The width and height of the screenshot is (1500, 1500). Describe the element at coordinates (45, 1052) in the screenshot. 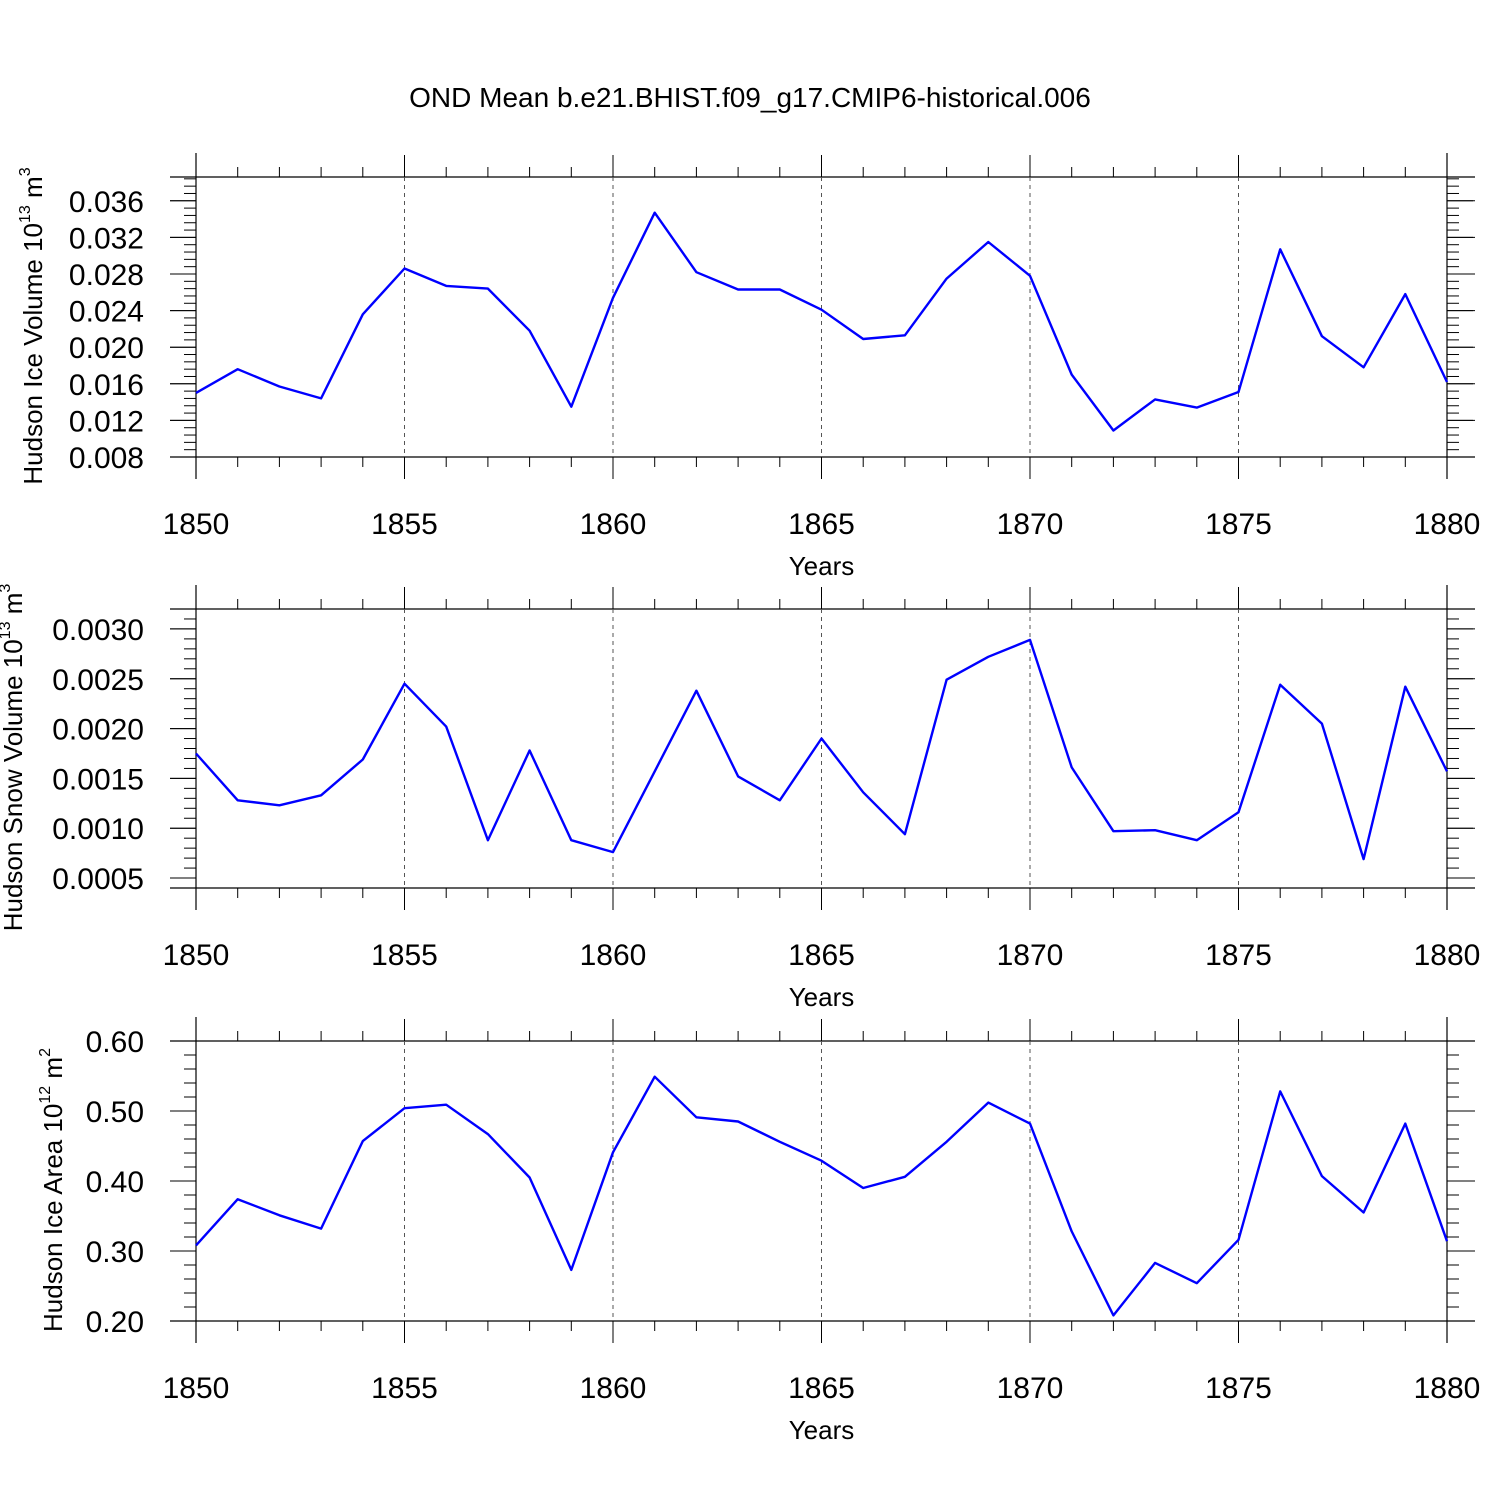

I see `y-axis-title-unit-exponent: 2` at that location.